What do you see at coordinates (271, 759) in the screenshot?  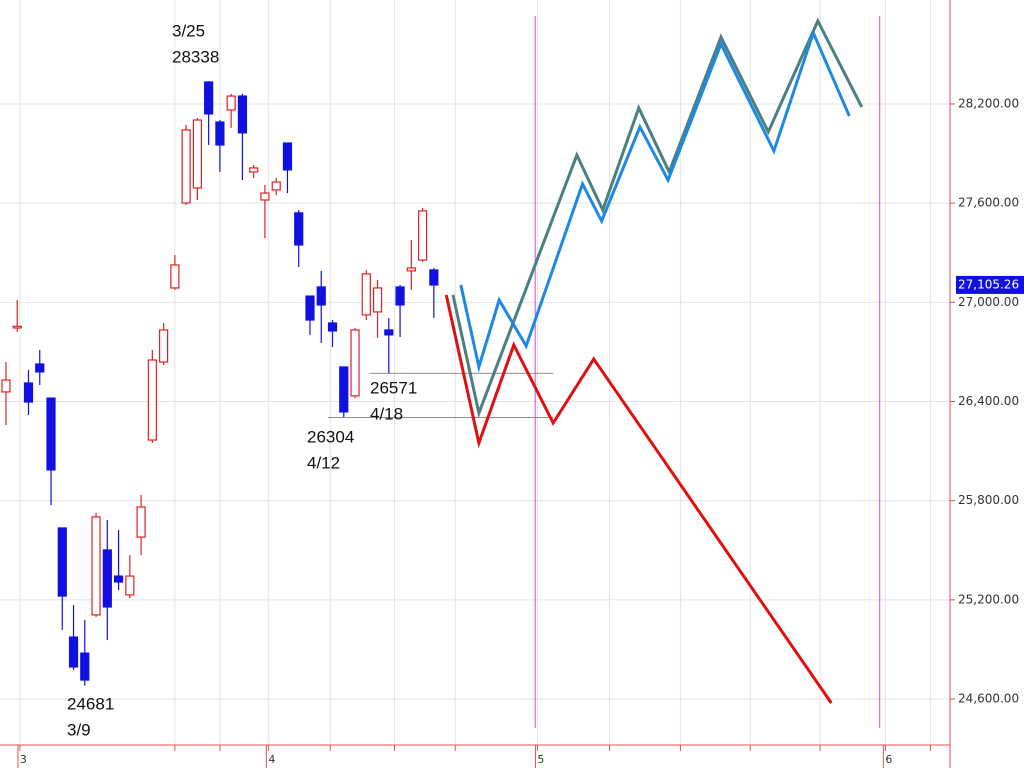 I see `x-tick-label: 4` at bounding box center [271, 759].